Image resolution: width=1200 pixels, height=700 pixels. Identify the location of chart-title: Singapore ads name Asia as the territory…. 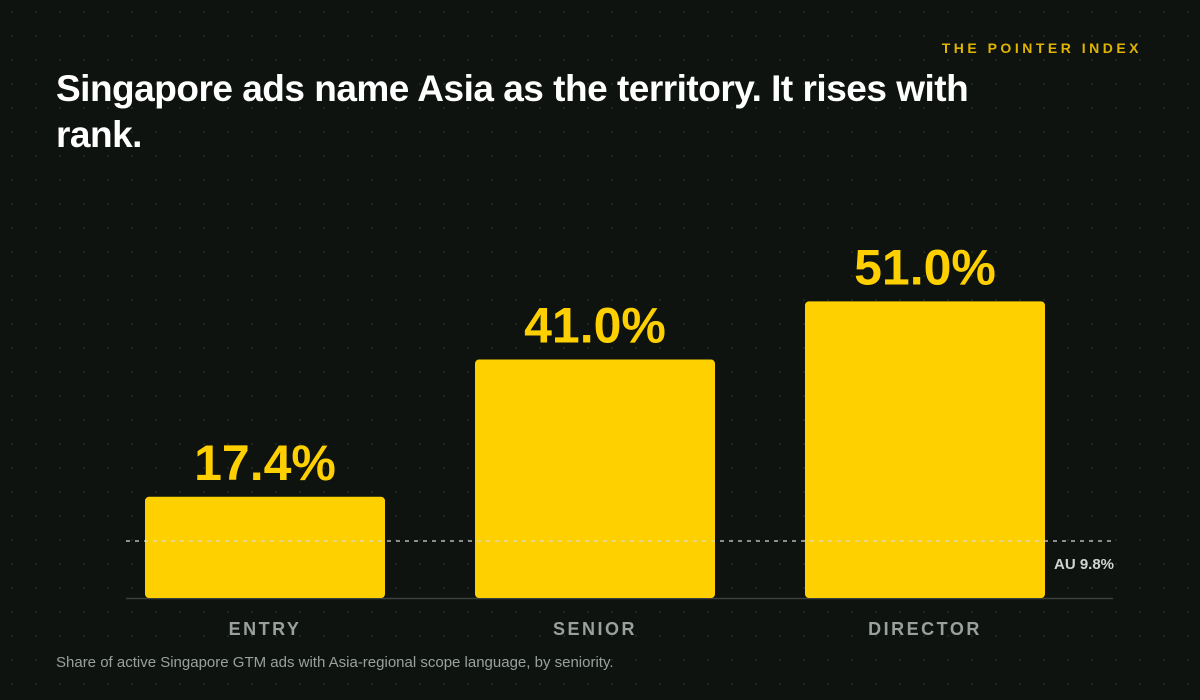
(512, 111).